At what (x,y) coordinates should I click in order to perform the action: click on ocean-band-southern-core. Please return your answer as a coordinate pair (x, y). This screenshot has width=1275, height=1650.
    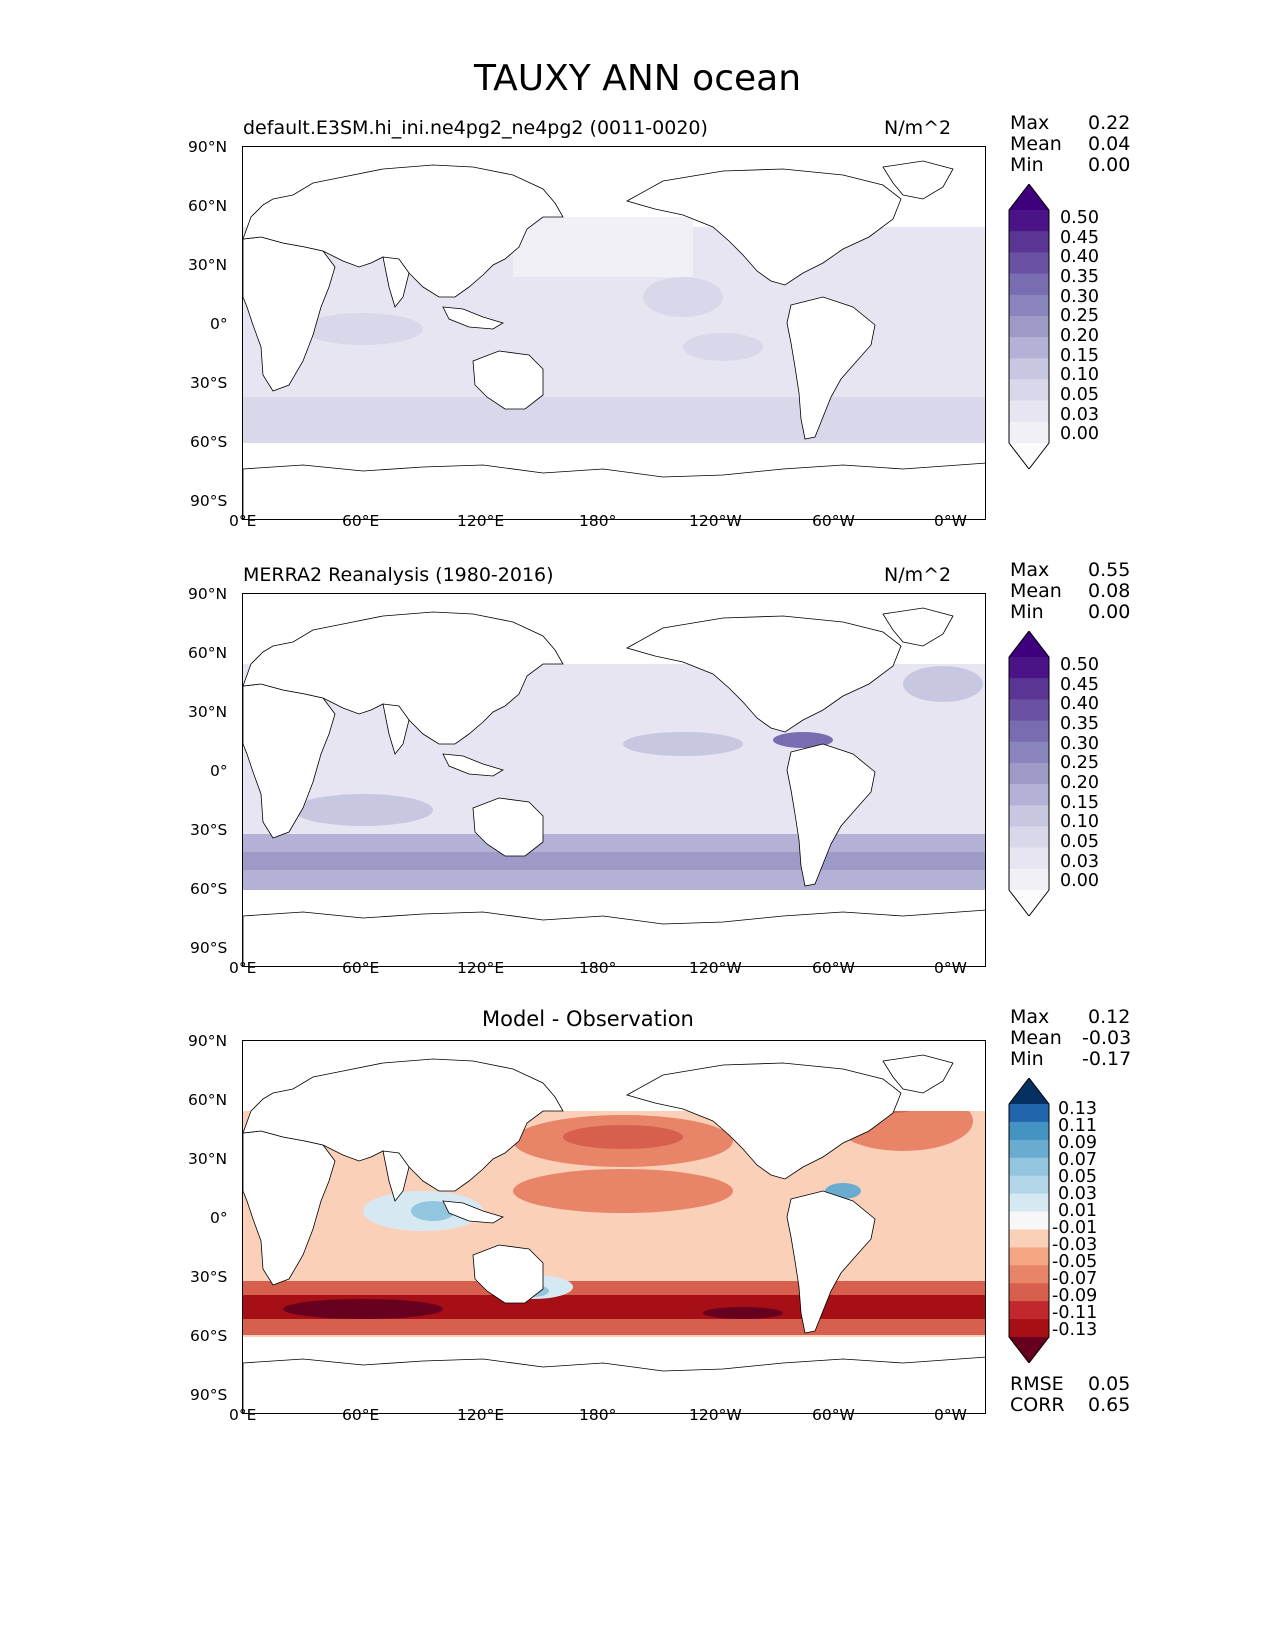
    Looking at the image, I should click on (614, 861).